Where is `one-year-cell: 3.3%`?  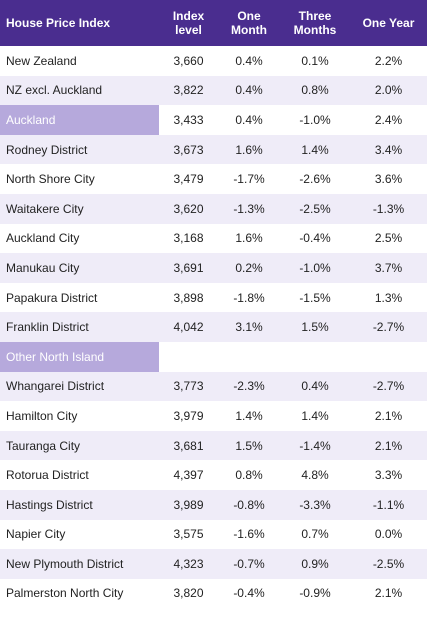 one-year-cell: 3.3% is located at coordinates (388, 475).